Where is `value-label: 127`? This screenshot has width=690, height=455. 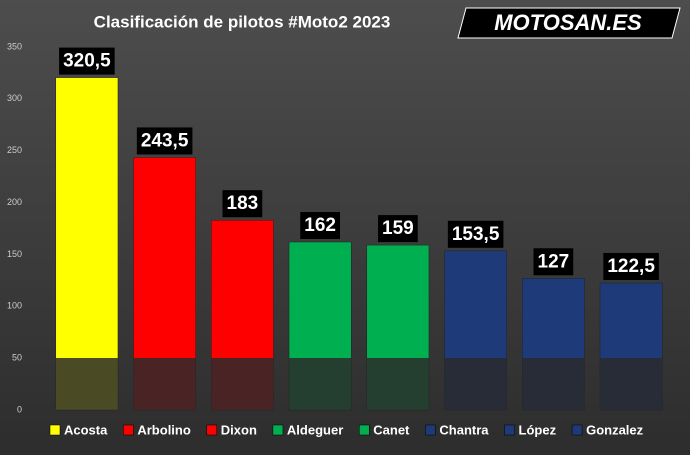 value-label: 127 is located at coordinates (554, 261).